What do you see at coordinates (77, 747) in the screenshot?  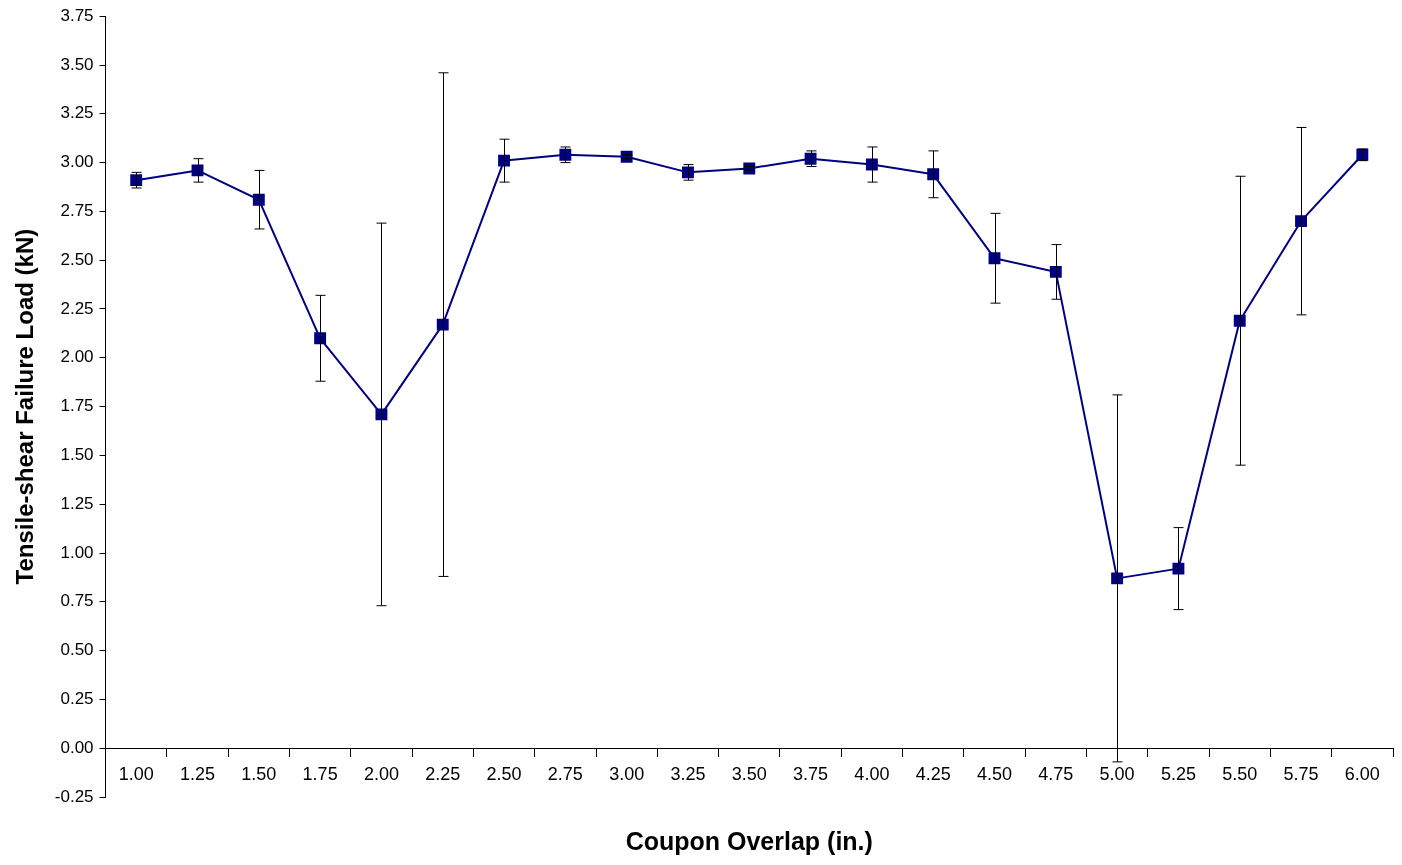 I see `y-tick-label: 0.00` at bounding box center [77, 747].